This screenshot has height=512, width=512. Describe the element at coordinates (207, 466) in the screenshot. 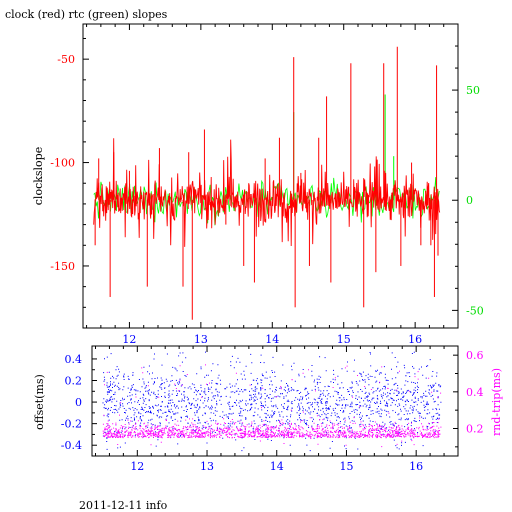

I see `bottom-x-tick-label: 13` at that location.